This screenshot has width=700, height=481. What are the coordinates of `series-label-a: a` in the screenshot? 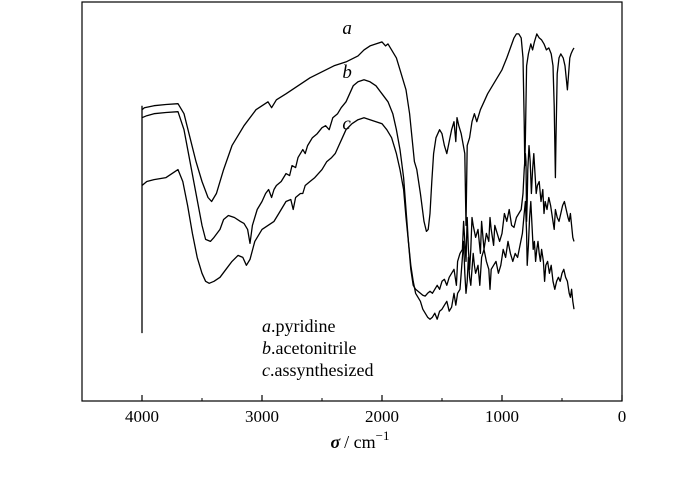 It's located at (347, 28).